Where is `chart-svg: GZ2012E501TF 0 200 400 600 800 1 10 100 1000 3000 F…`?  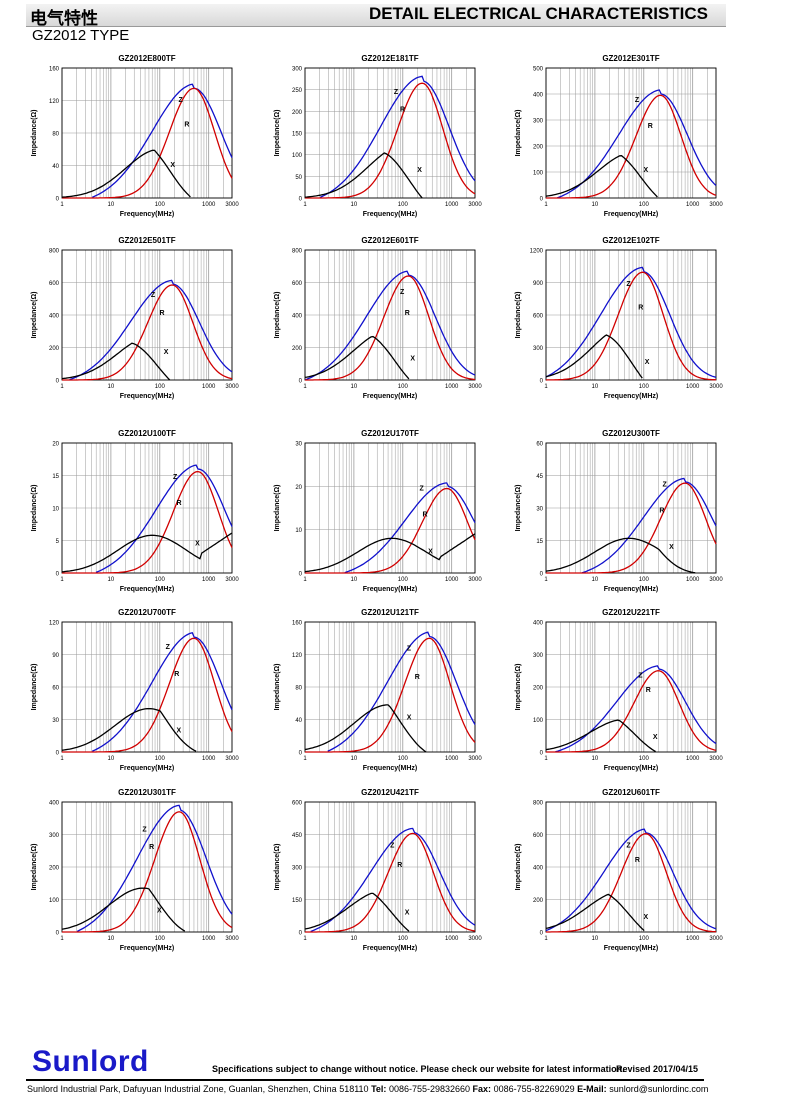
chart-svg: GZ2012E501TF 0 200 400 600 800 1 10 100 1000 3000 F… is located at coordinates (135, 318).